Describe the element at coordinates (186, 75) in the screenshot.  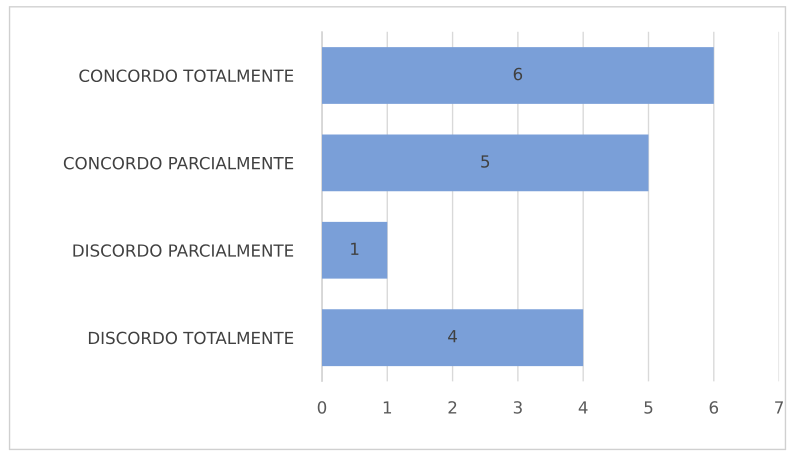
I see `y-tick-label: CONCORDO TOTALMENTE` at that location.